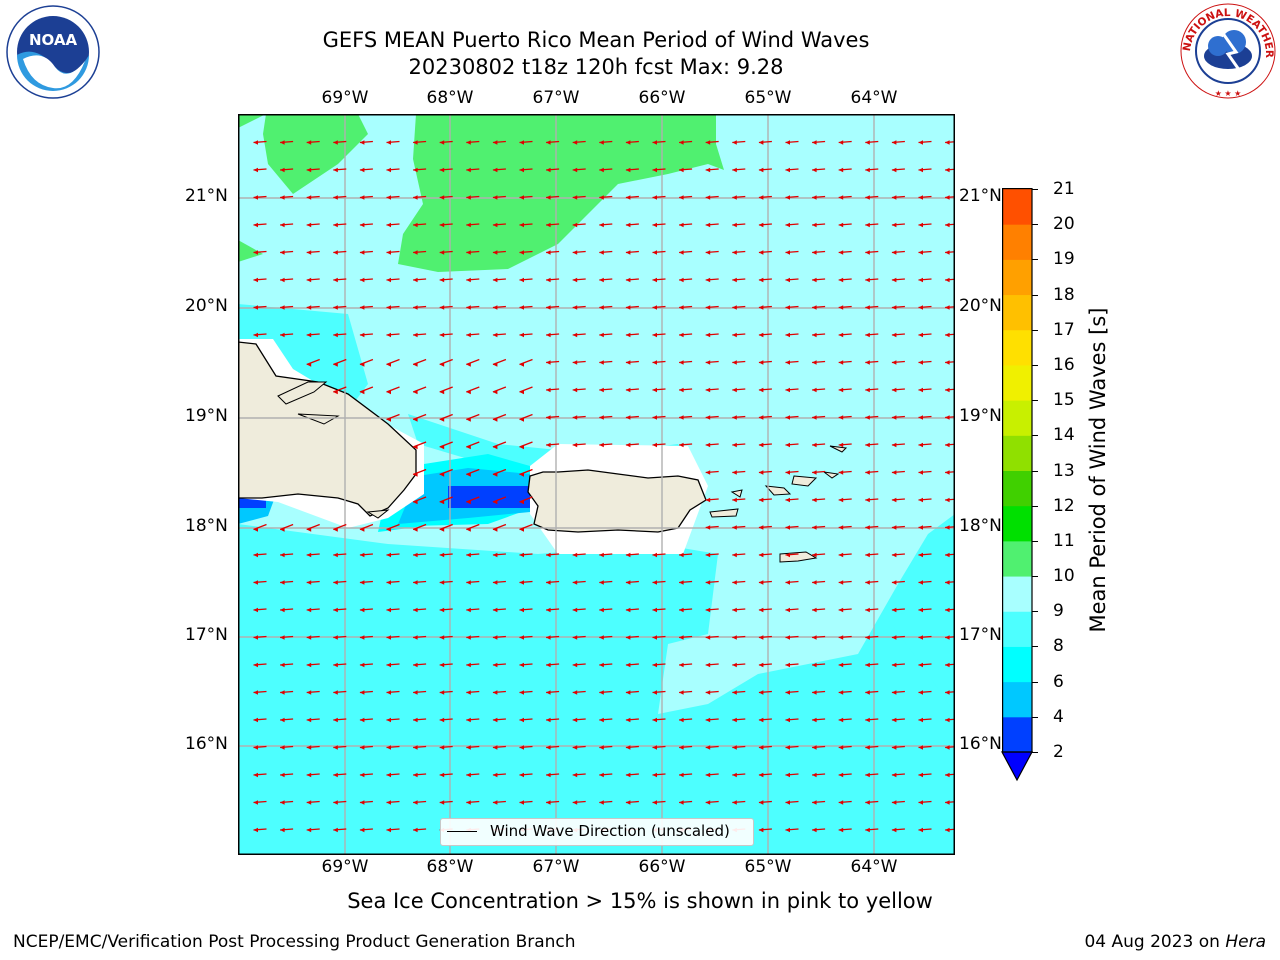 The height and width of the screenshot is (960, 1280). I want to click on lon-tick-top: 68°W, so click(450, 98).